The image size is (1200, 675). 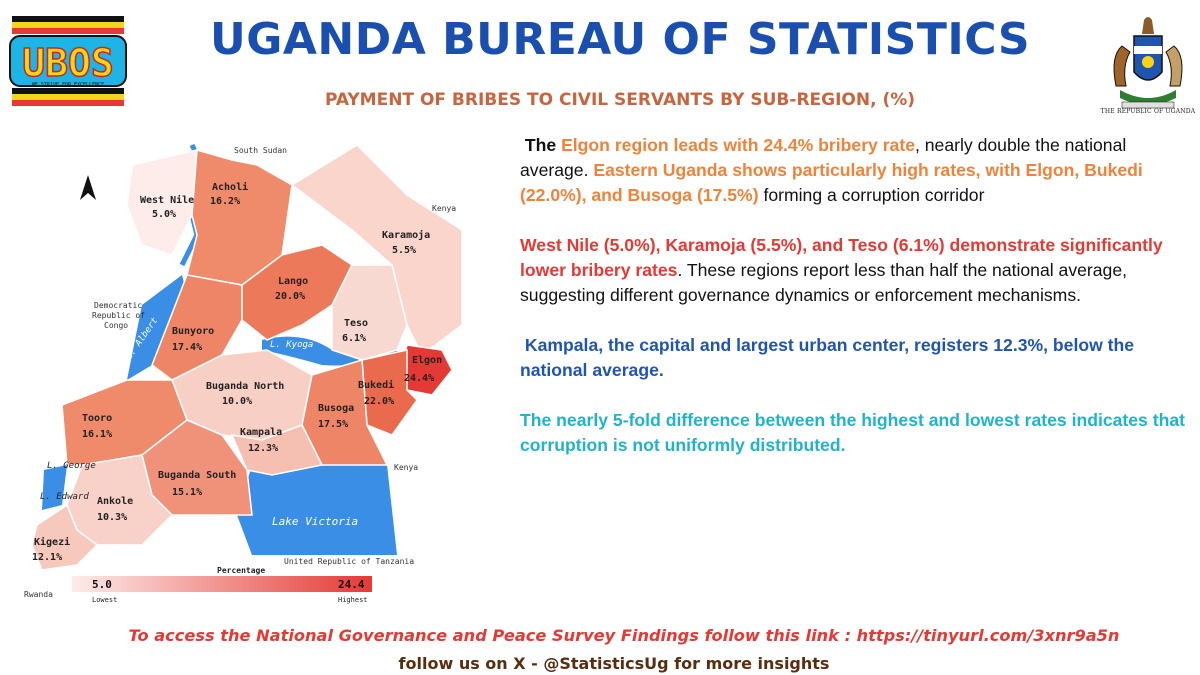 What do you see at coordinates (620, 39) in the screenshot?
I see `page-title: UGANDA BUREAU OF STATISTICS` at bounding box center [620, 39].